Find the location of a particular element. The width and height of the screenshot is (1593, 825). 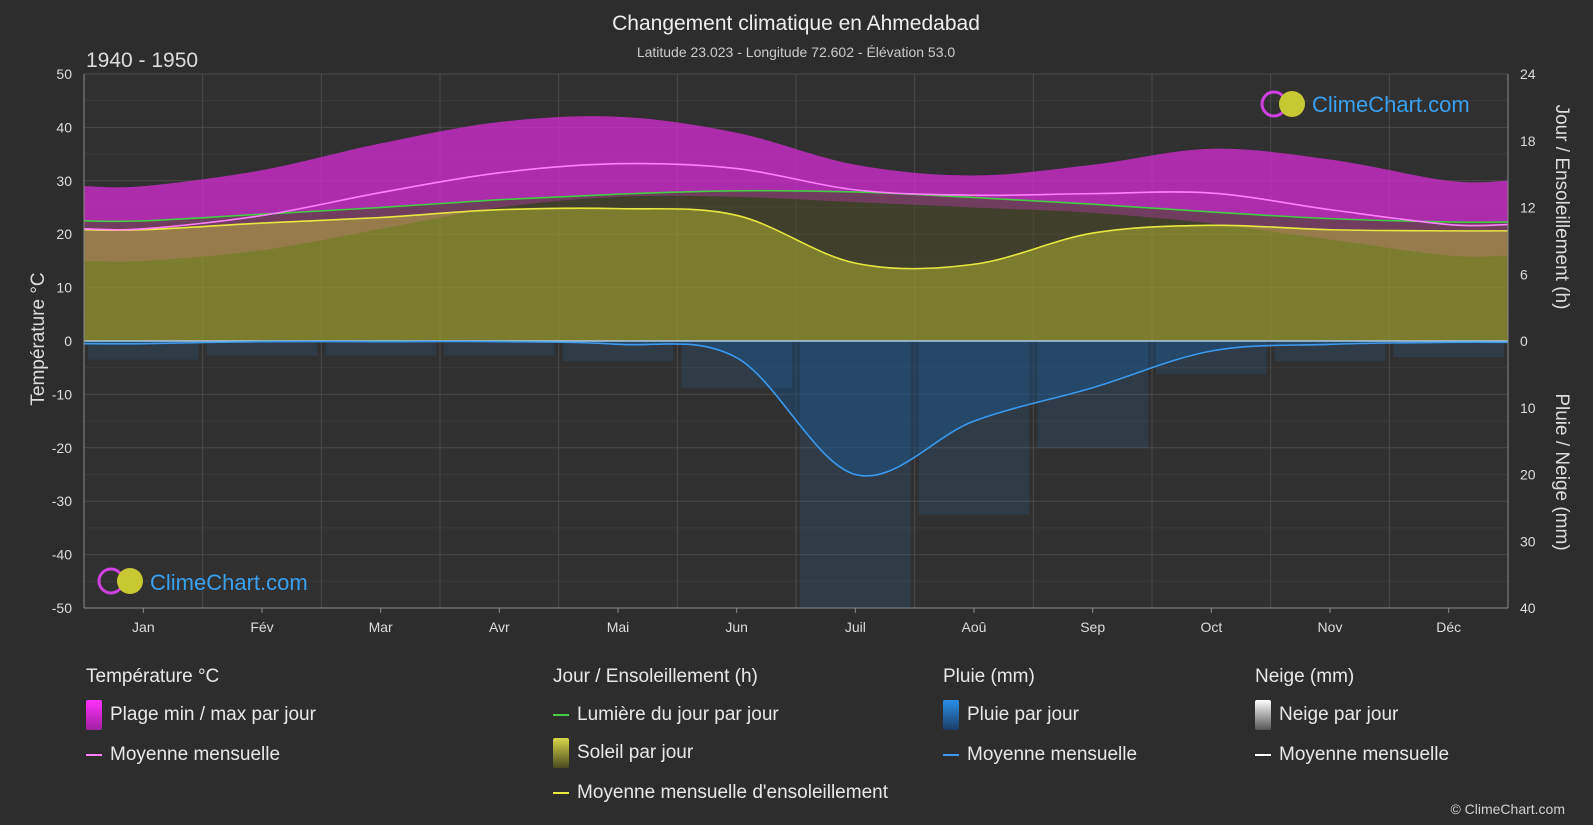

y-right-top-tick: 24 is located at coordinates (1528, 74).